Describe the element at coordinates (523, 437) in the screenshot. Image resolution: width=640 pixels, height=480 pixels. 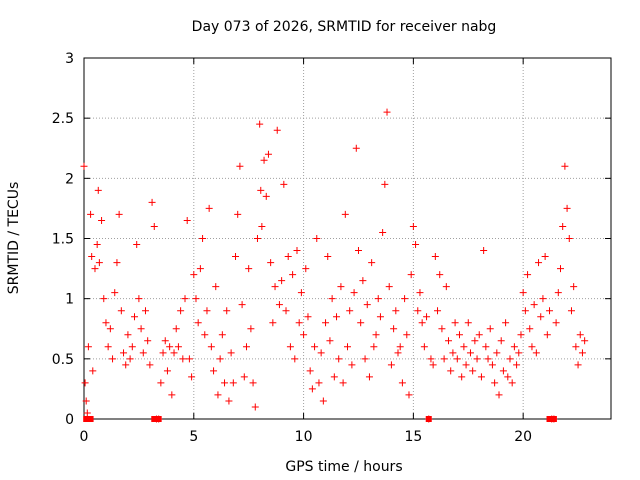
I see `x-tick-label: 20` at that location.